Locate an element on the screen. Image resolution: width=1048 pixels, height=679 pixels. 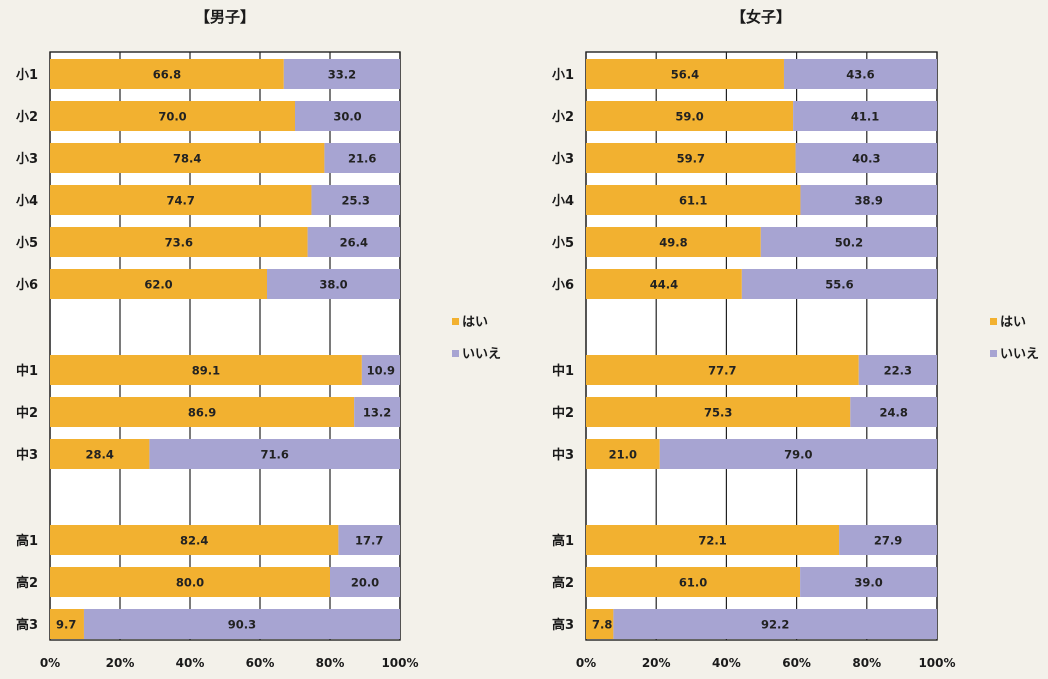
value-label-yes: 75.3 is located at coordinates (718, 413).